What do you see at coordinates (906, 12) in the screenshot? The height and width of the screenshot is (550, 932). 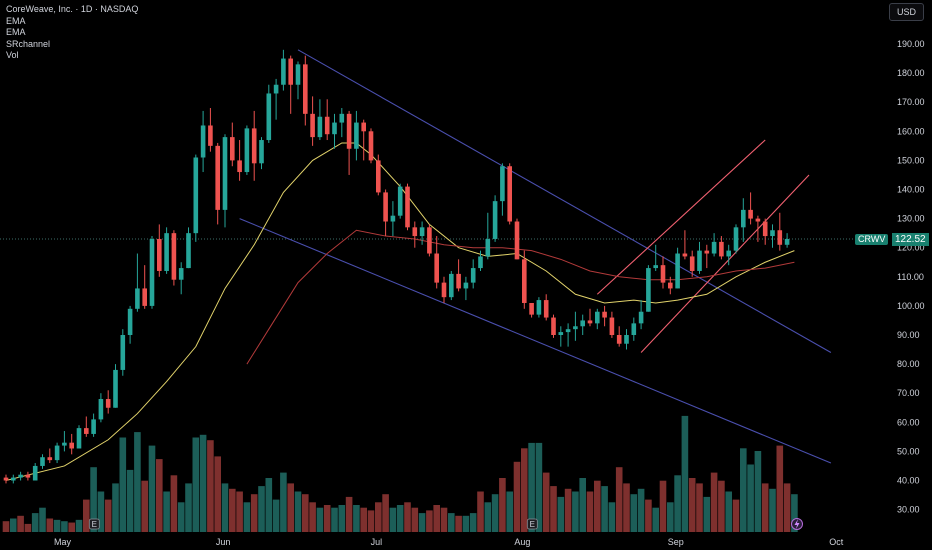 I see `currency-selector: USD` at bounding box center [906, 12].